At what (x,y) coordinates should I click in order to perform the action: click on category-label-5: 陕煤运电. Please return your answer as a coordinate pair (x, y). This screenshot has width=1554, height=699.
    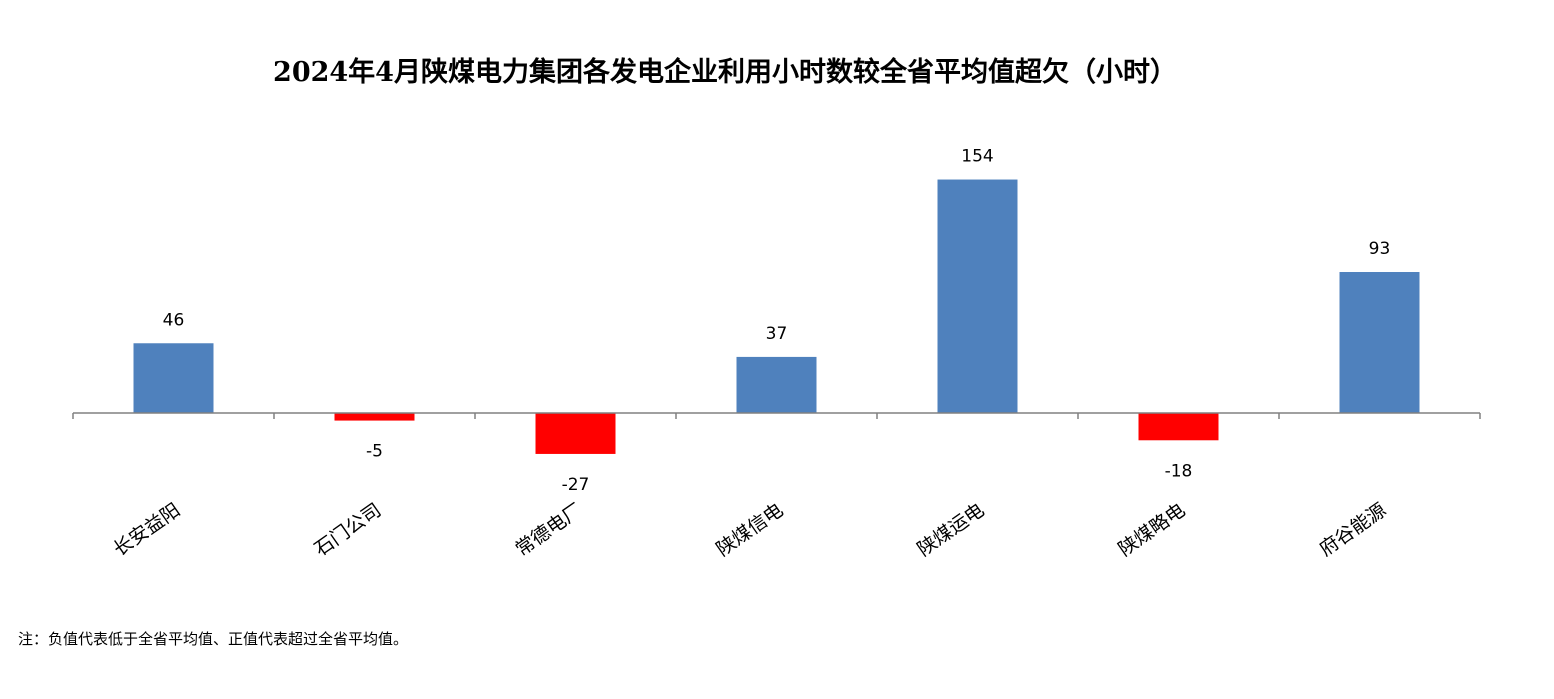
    Looking at the image, I should click on (950, 530).